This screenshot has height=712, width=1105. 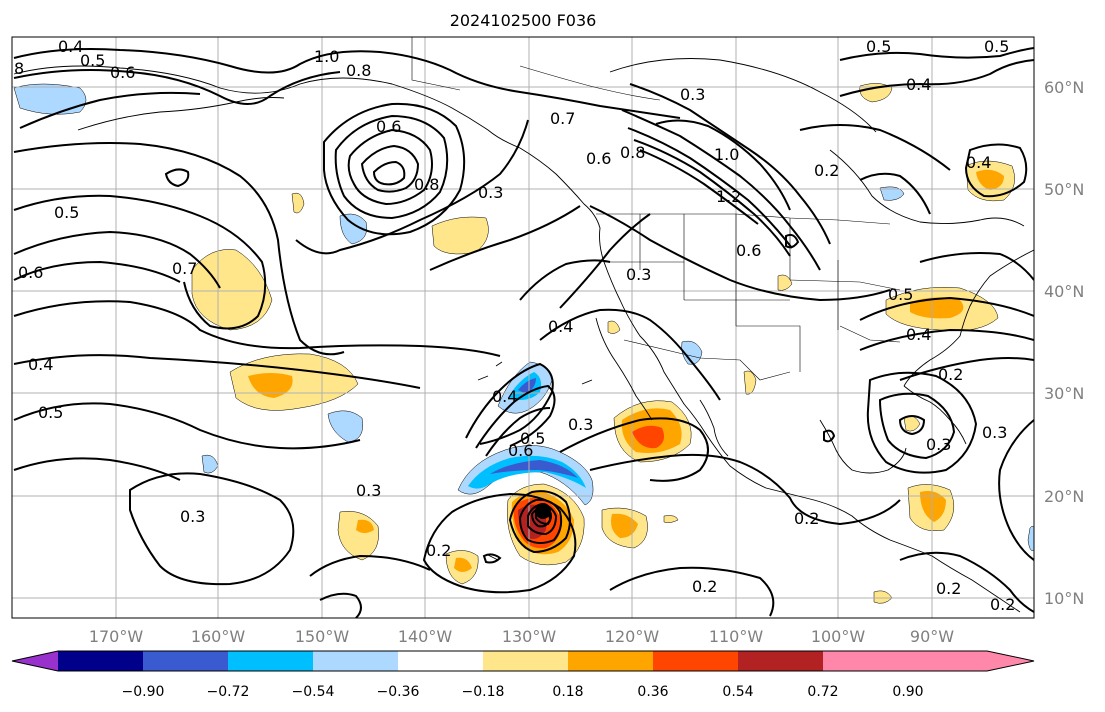 I want to click on latitude-label: 40°N, so click(x=1064, y=291).